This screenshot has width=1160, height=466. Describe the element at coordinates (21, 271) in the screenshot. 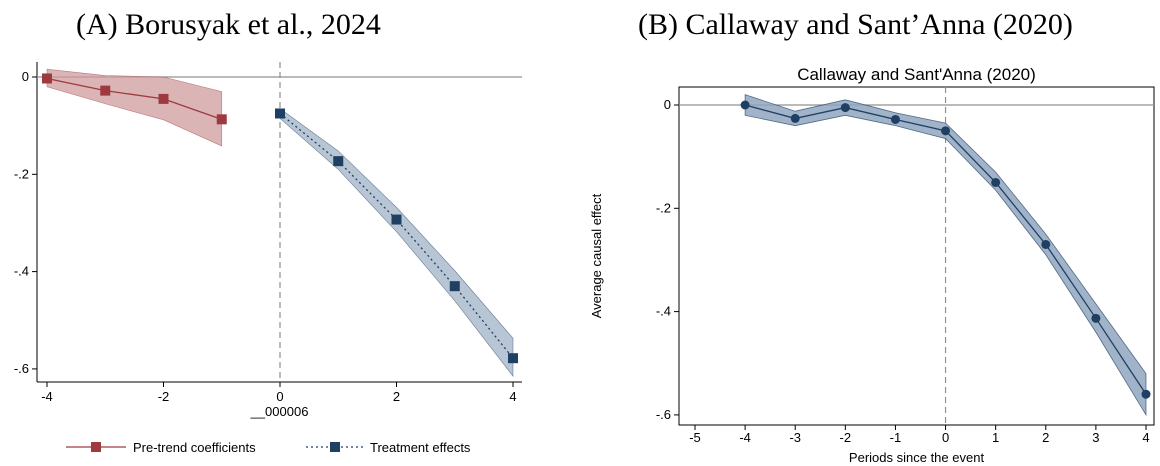

I see `panel-a-y-tick-label: -.4` at that location.